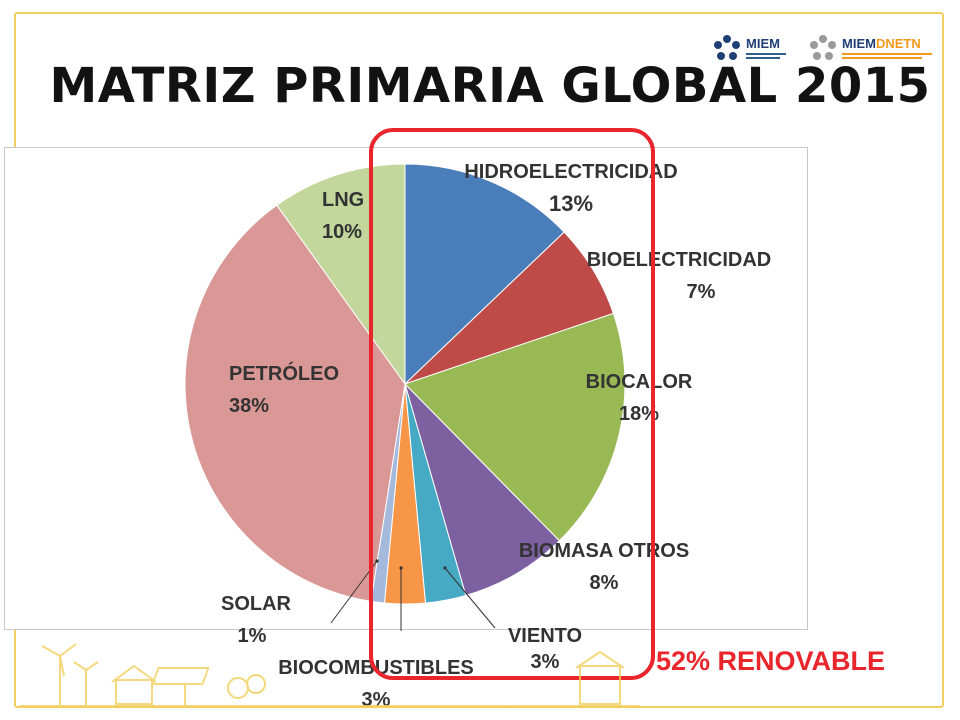 Image resolution: width=960 pixels, height=720 pixels. I want to click on logo-word-part: MIEM, so click(859, 43).